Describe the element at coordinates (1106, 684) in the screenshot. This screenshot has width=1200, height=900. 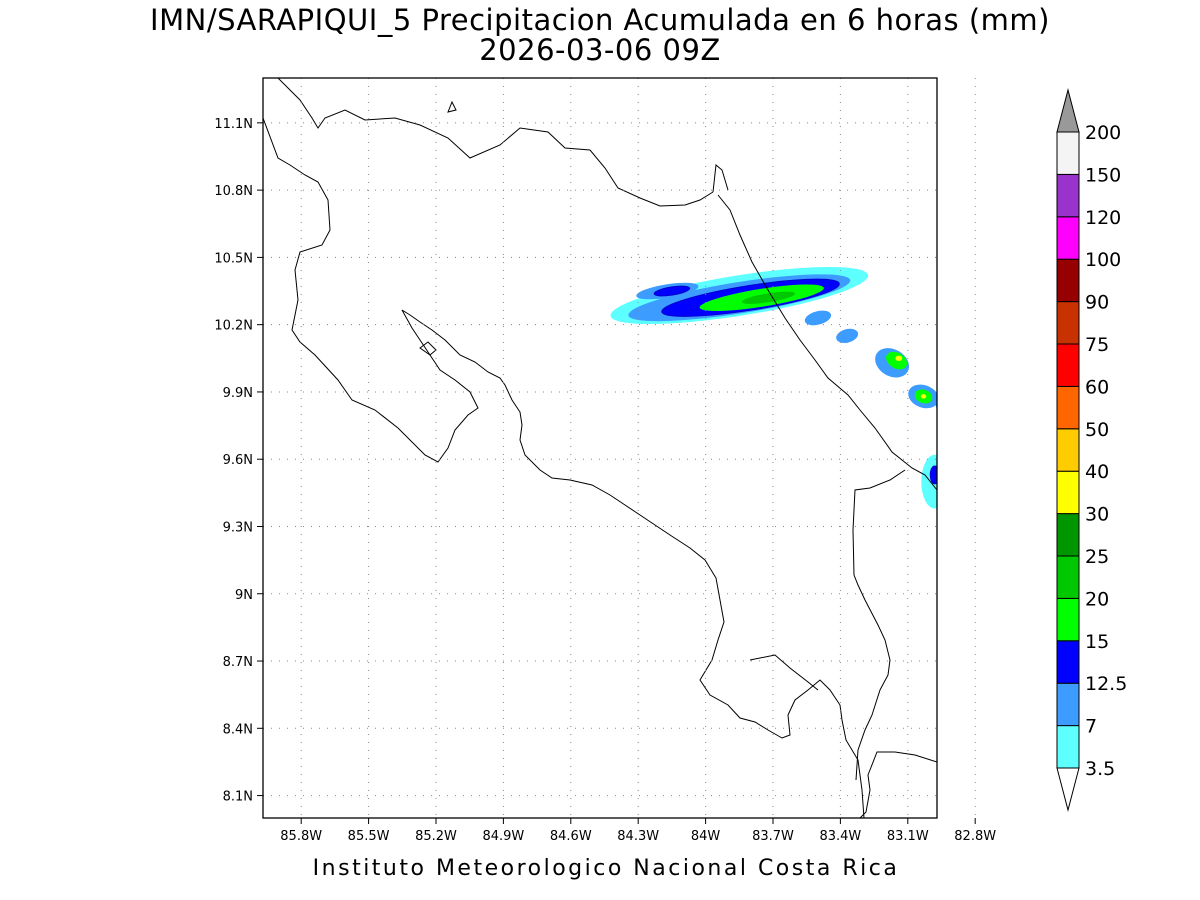
I see `colorbar-label: 12.5` at that location.